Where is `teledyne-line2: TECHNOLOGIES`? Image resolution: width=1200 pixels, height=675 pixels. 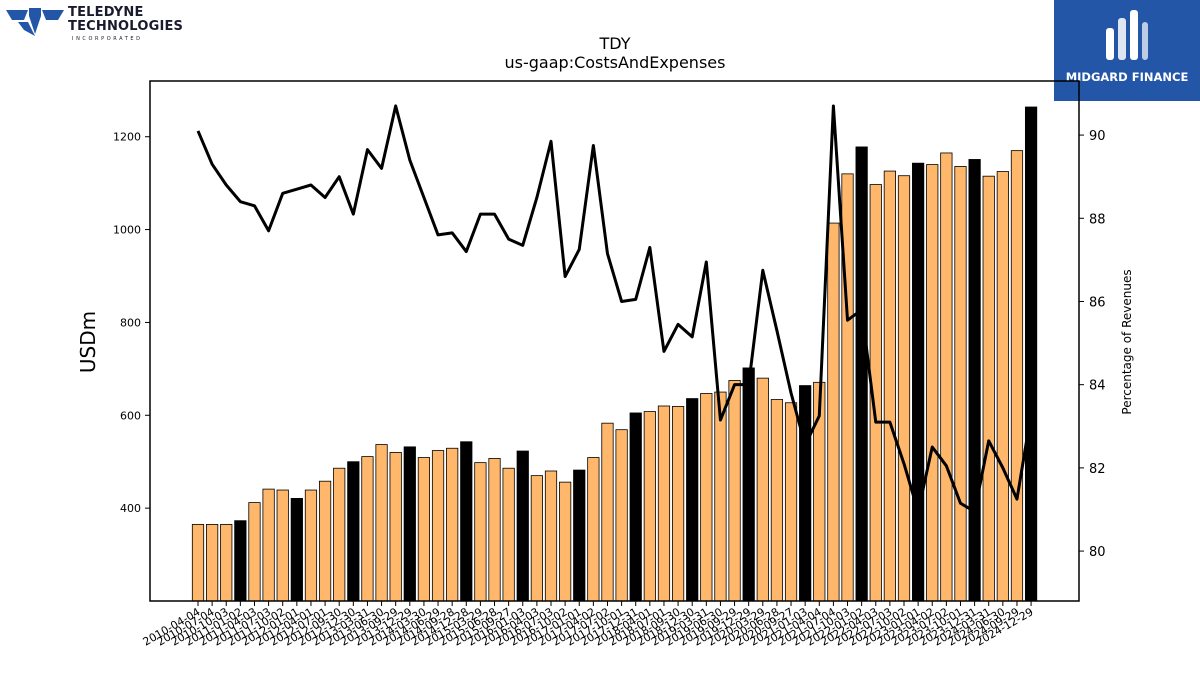 teledyne-line2: TECHNOLOGIES is located at coordinates (126, 26).